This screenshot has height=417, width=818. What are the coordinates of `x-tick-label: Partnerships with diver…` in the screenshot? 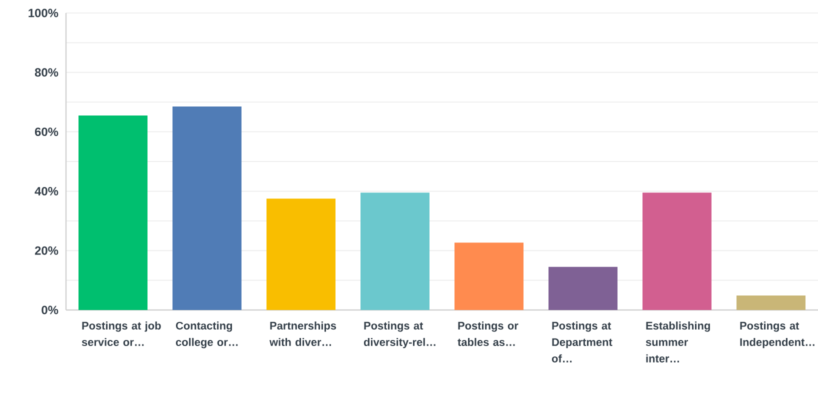 It's located at (302, 334).